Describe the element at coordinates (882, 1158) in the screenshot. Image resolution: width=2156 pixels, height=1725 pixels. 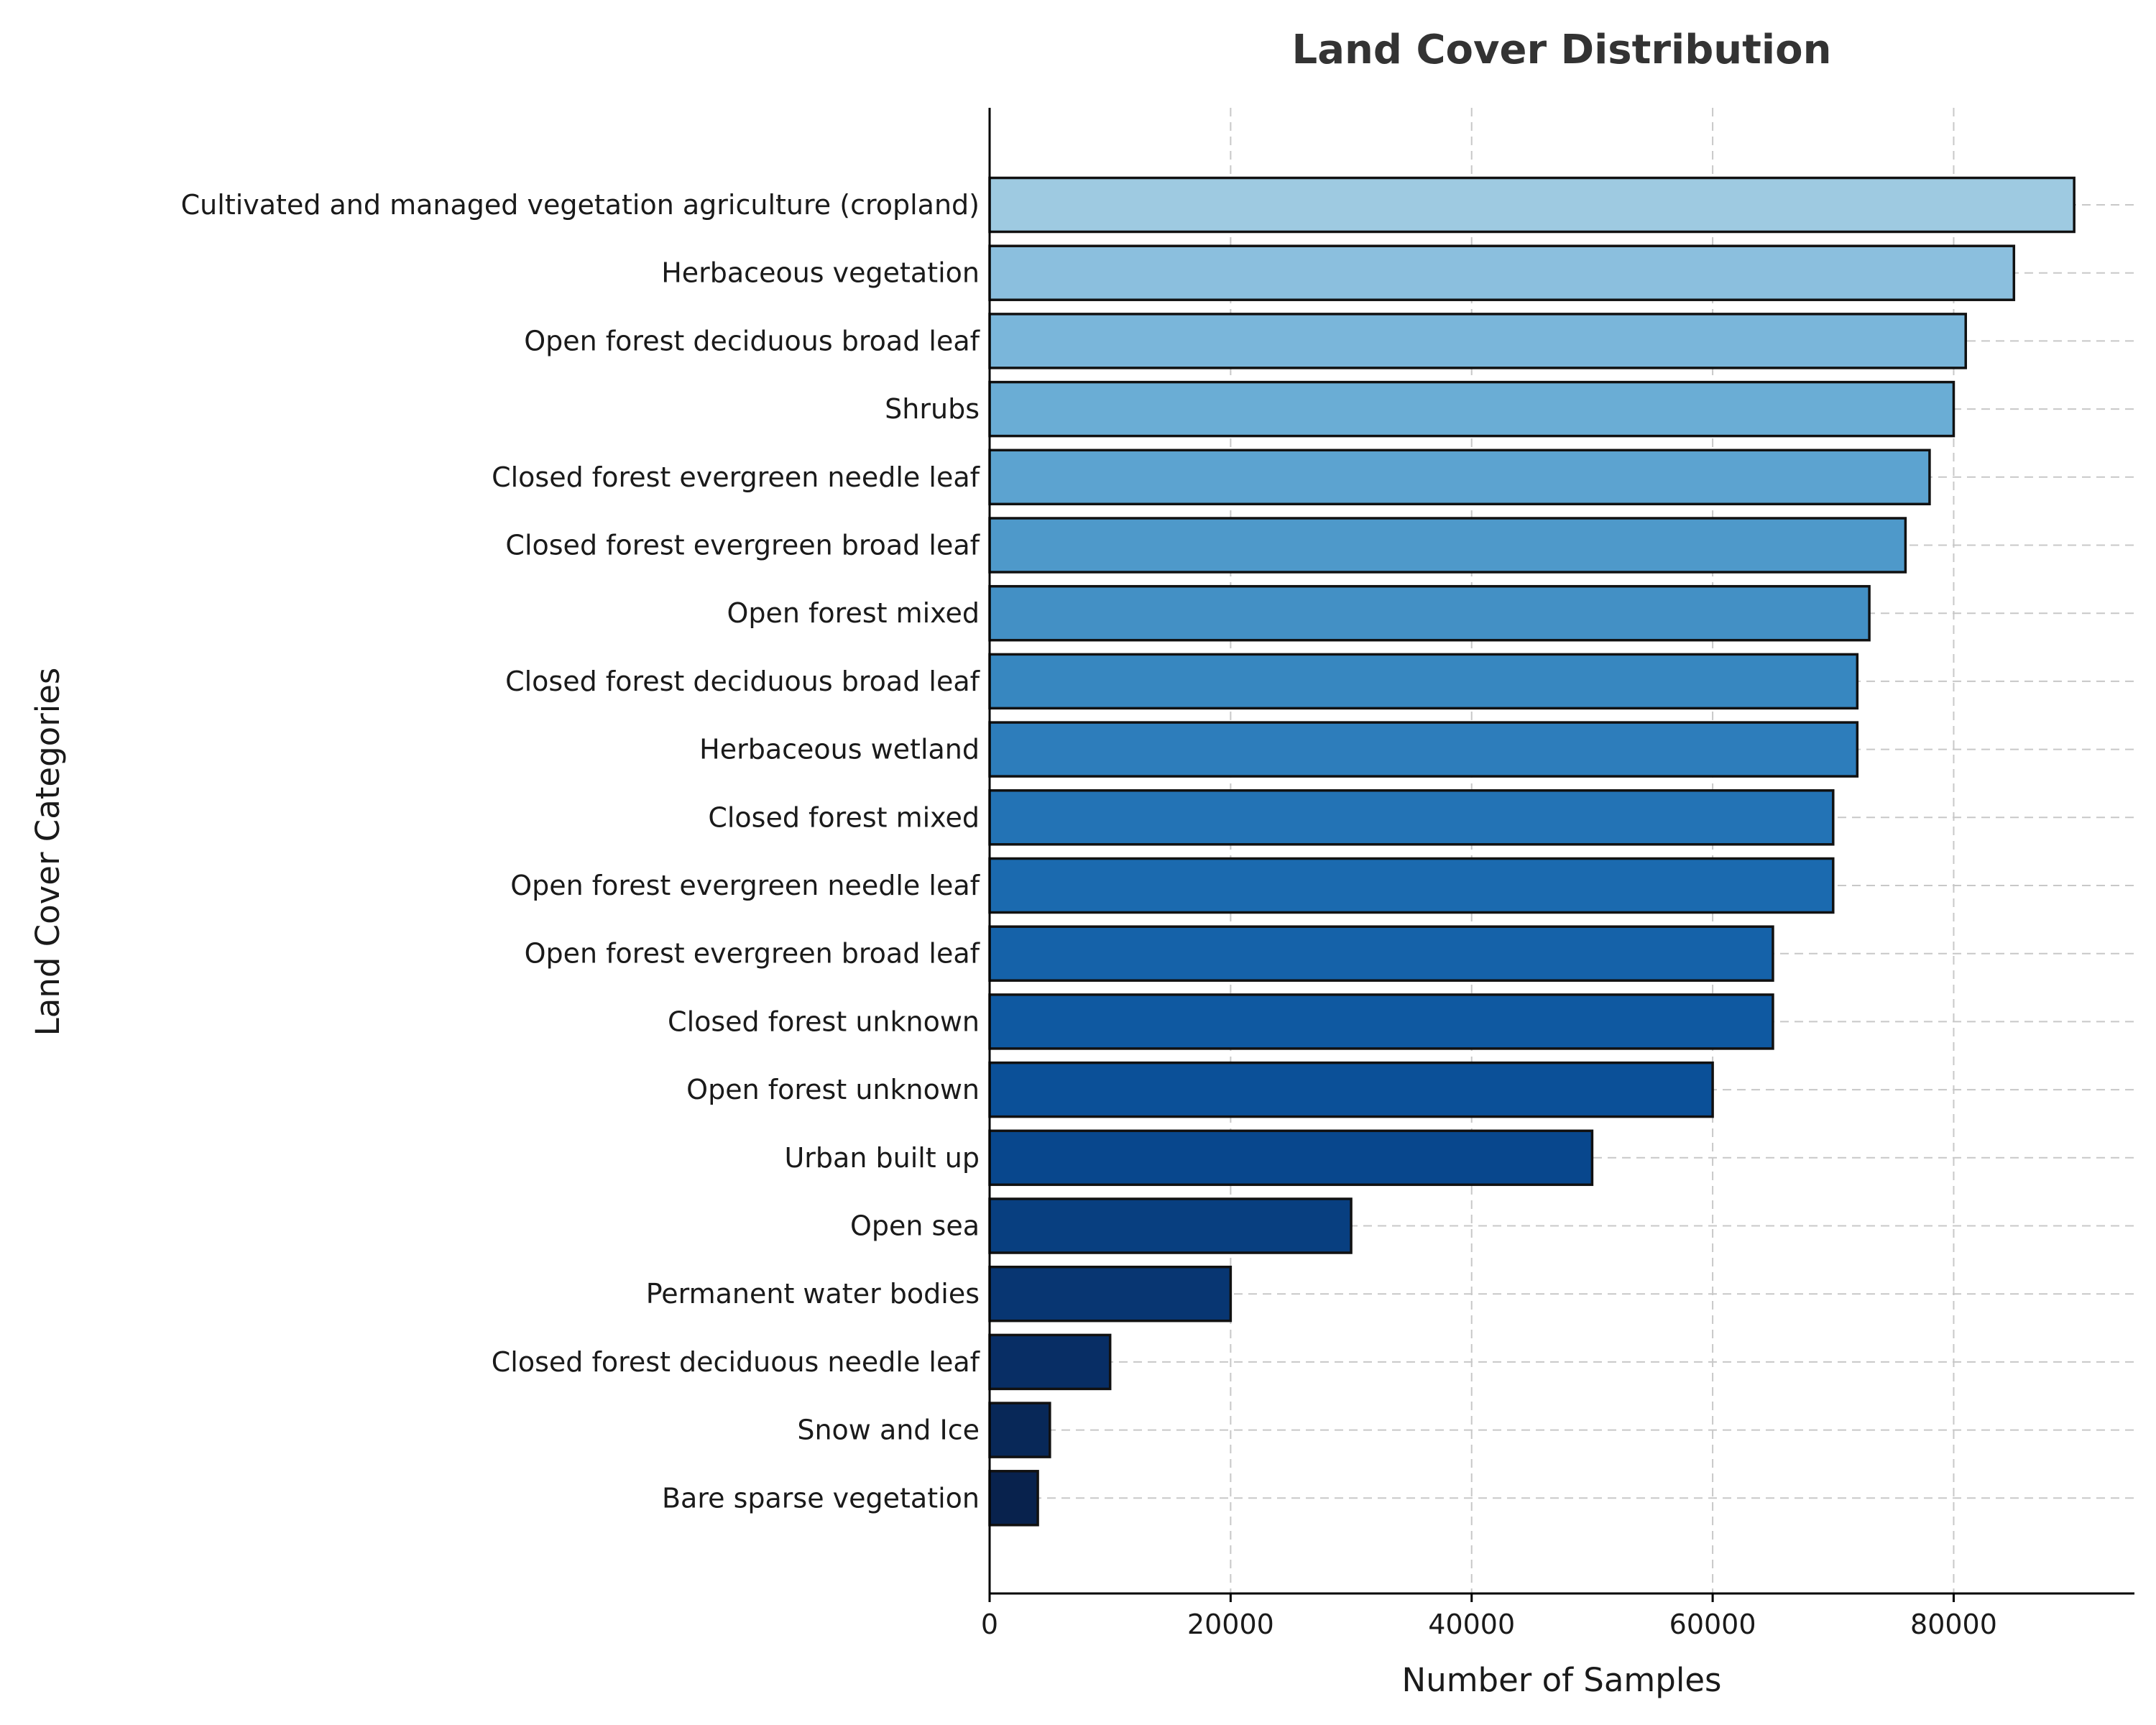
I see `category-label: Urban built up` at that location.